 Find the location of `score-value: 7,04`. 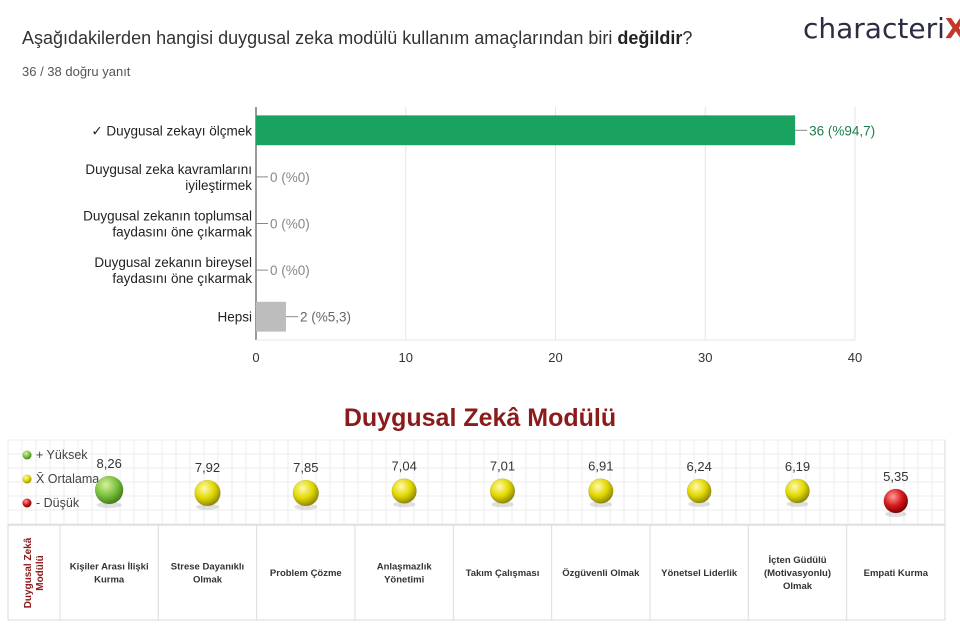

score-value: 7,04 is located at coordinates (404, 466).